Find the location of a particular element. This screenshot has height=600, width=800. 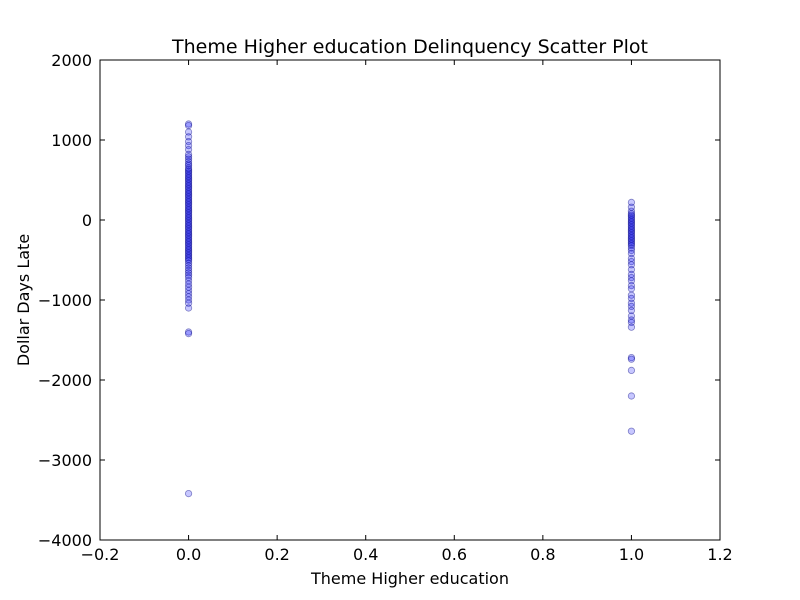

x-axis-label: Theme Higher education is located at coordinates (409, 578).